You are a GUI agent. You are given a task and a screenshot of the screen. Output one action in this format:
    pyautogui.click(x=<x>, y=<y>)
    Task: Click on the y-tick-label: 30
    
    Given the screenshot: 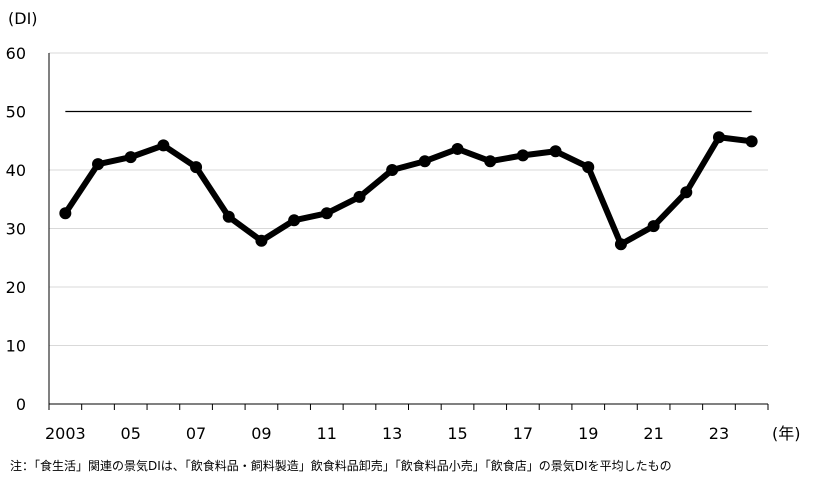 What is the action you would take?
    pyautogui.click(x=16, y=229)
    